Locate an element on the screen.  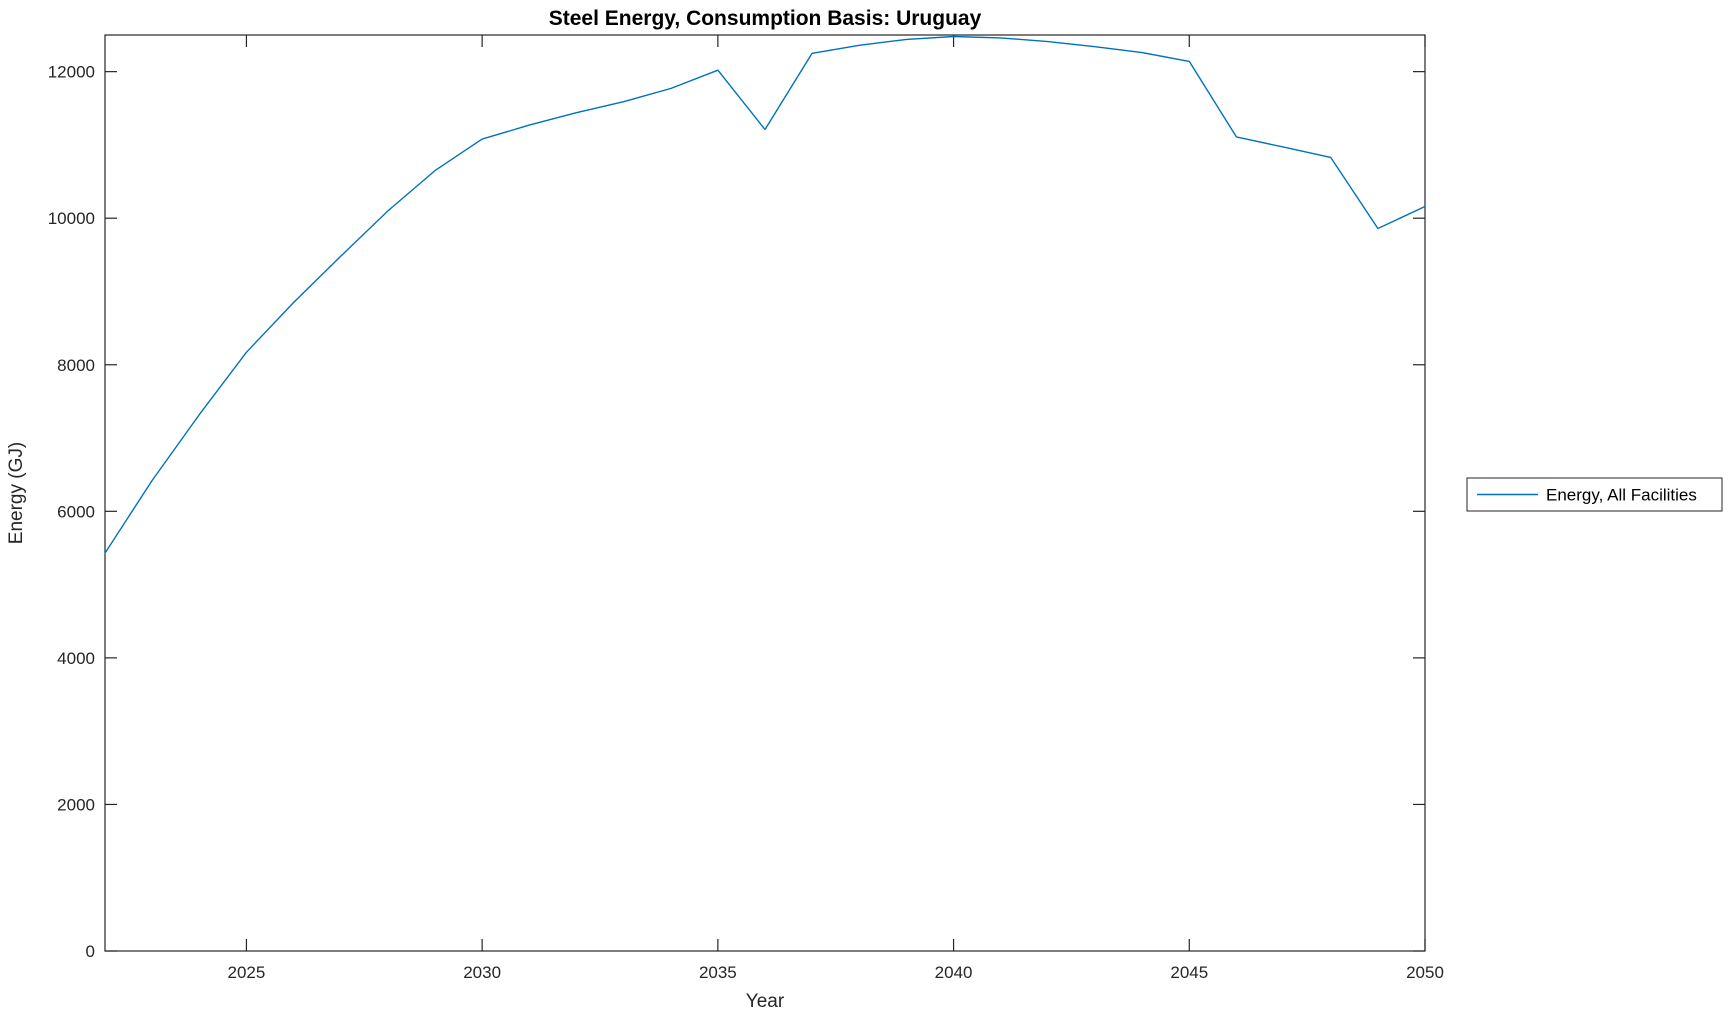
y-tick-label: 2000 is located at coordinates (76, 804).